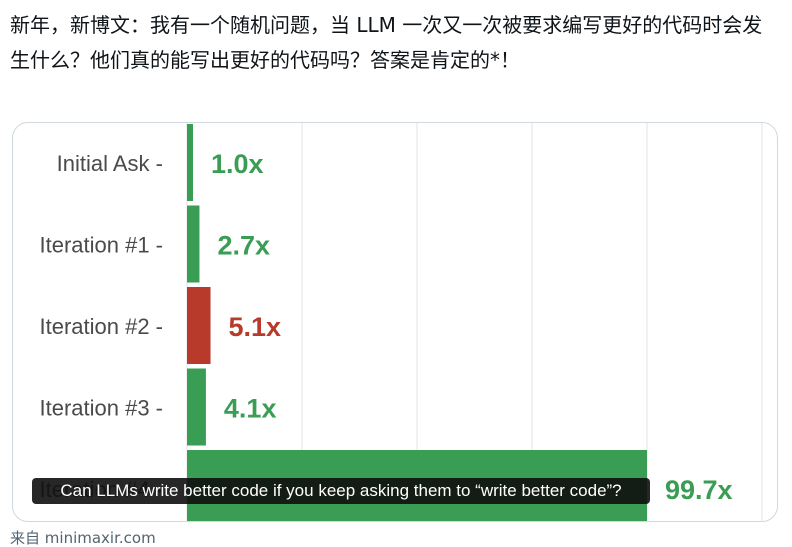  What do you see at coordinates (255, 327) in the screenshot?
I see `value-label-3: 5.1x` at bounding box center [255, 327].